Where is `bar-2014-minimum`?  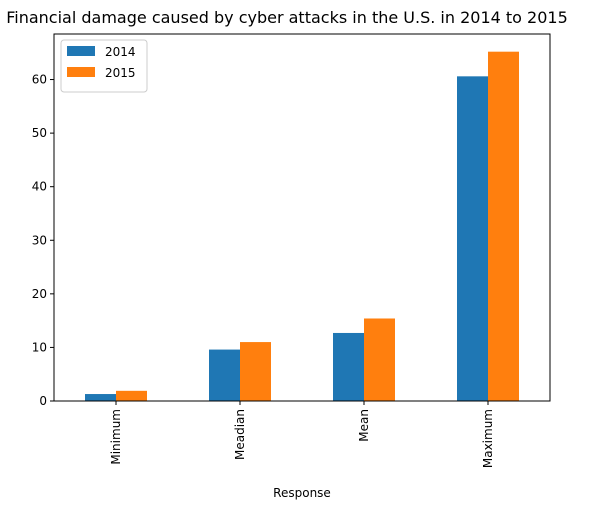
bar-2014-minimum is located at coordinates (100, 397).